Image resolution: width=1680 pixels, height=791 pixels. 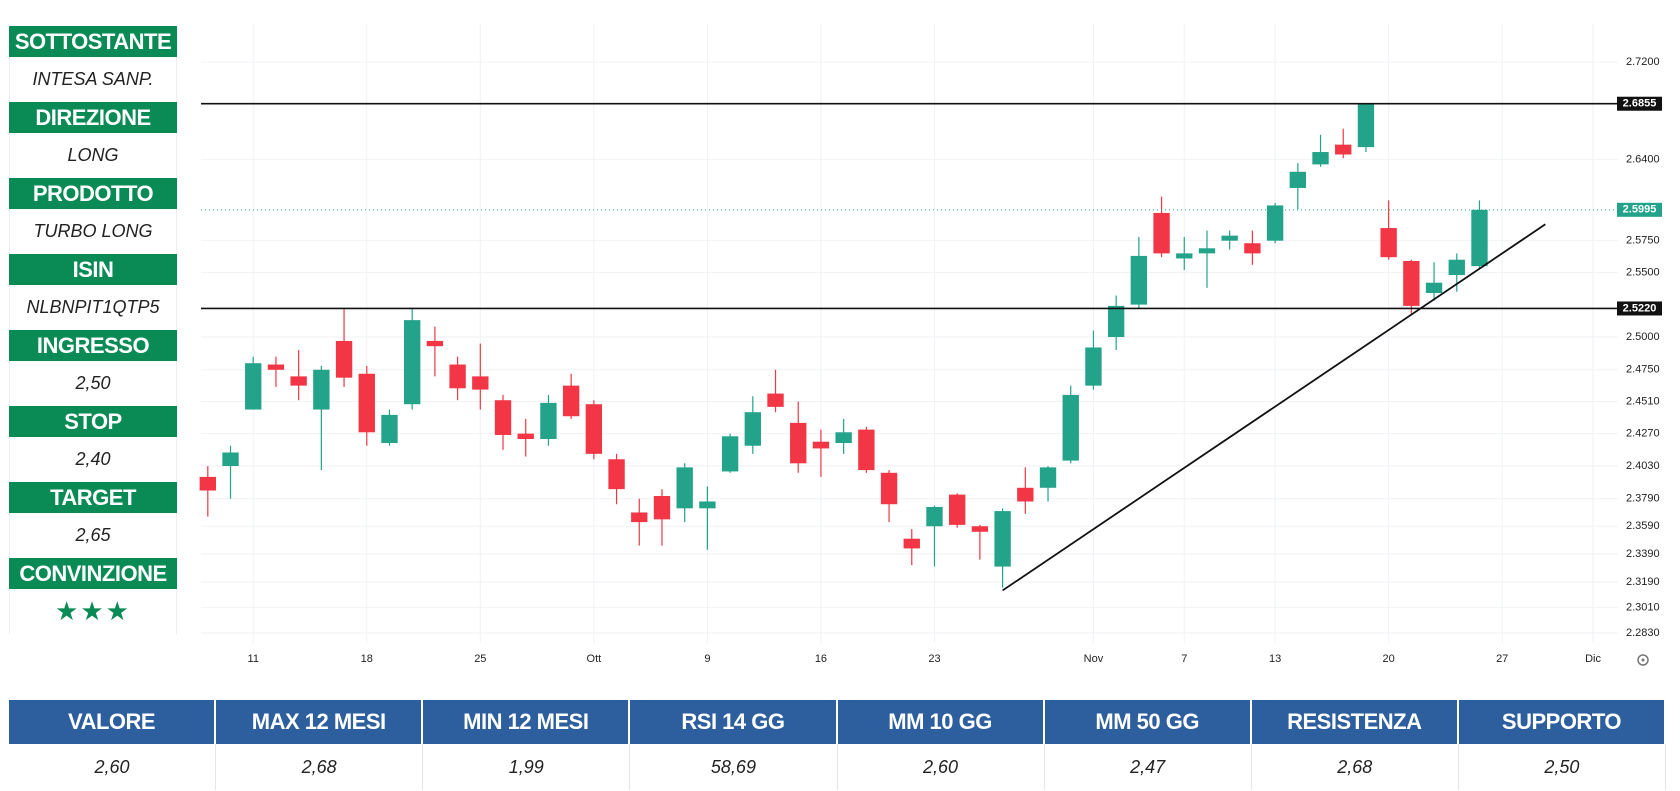 What do you see at coordinates (734, 767) in the screenshot?
I see `table-value: 58,69` at bounding box center [734, 767].